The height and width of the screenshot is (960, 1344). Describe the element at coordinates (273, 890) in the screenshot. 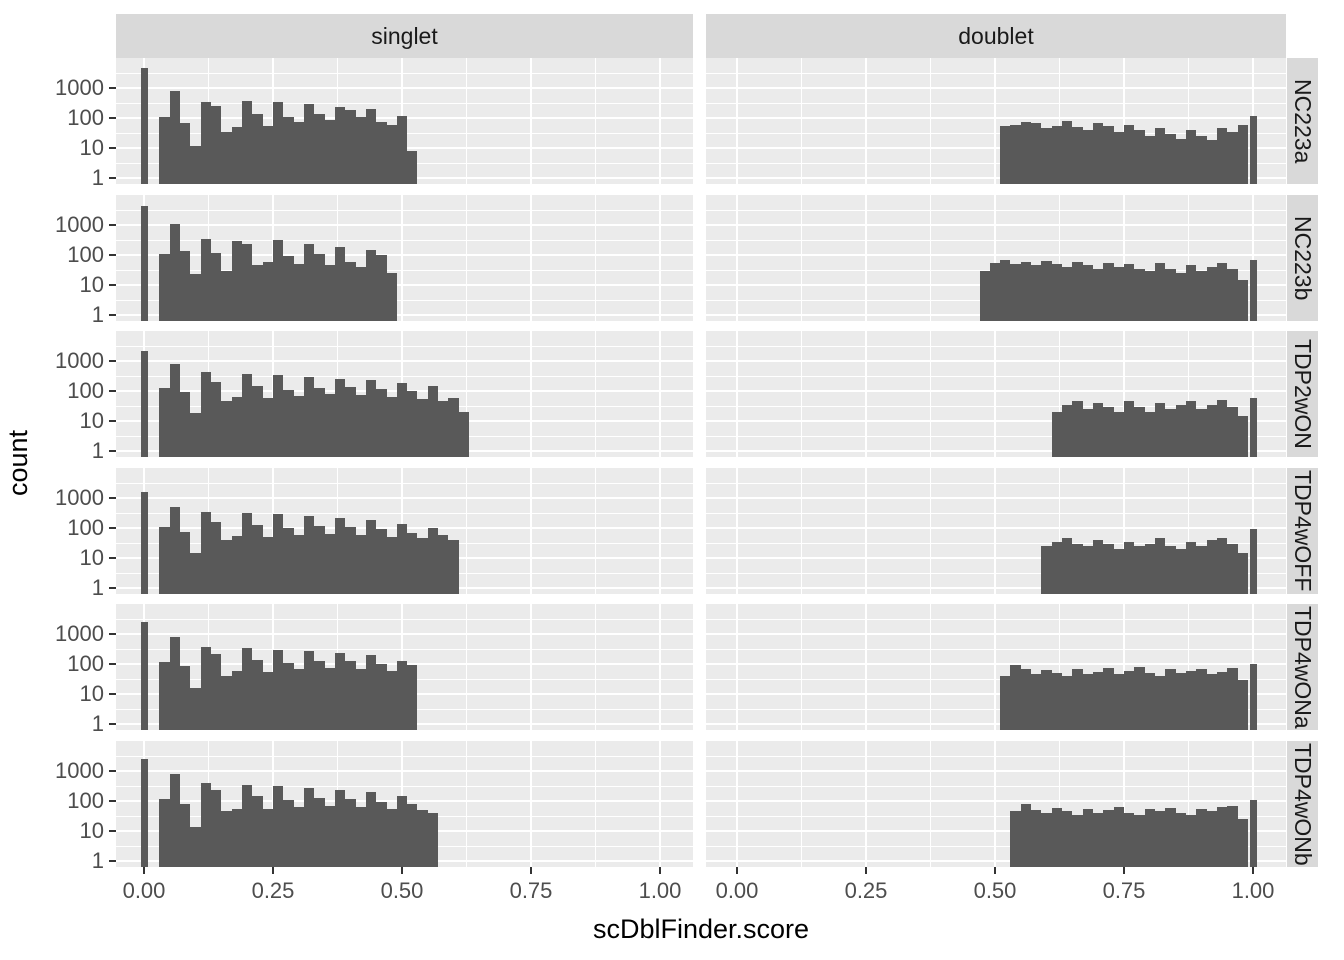

I see `x-tick-label: 0.25` at that location.